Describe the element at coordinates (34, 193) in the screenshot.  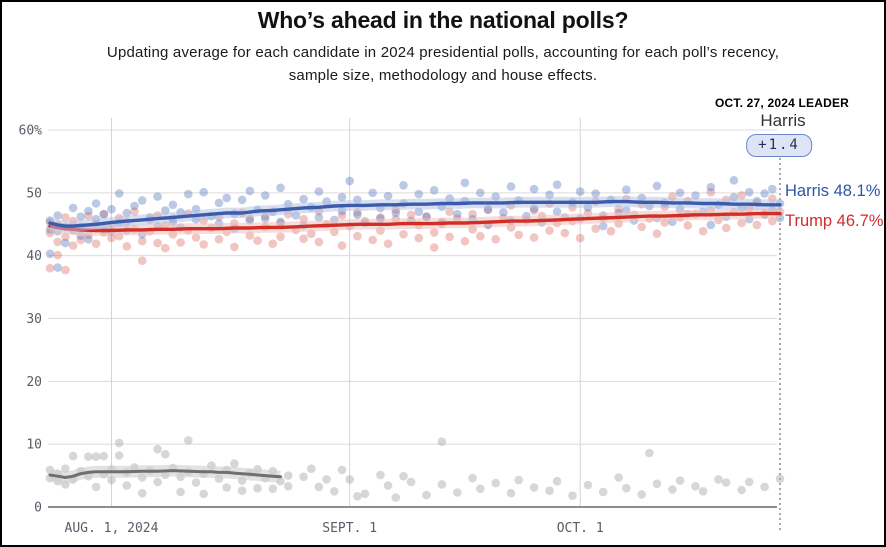
I see `y-axis-tick-label: 50` at that location.